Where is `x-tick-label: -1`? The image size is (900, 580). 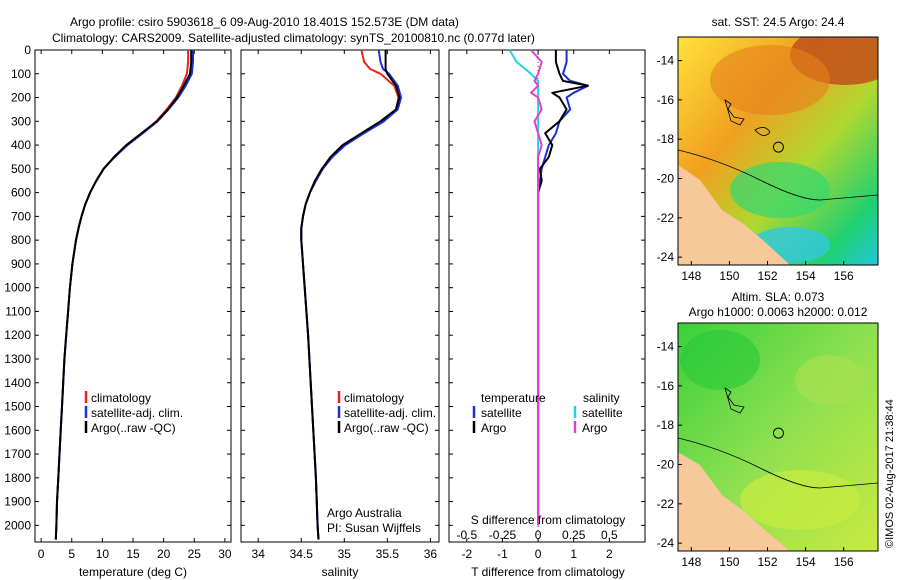 x-tick-label: -1 is located at coordinates (502, 554).